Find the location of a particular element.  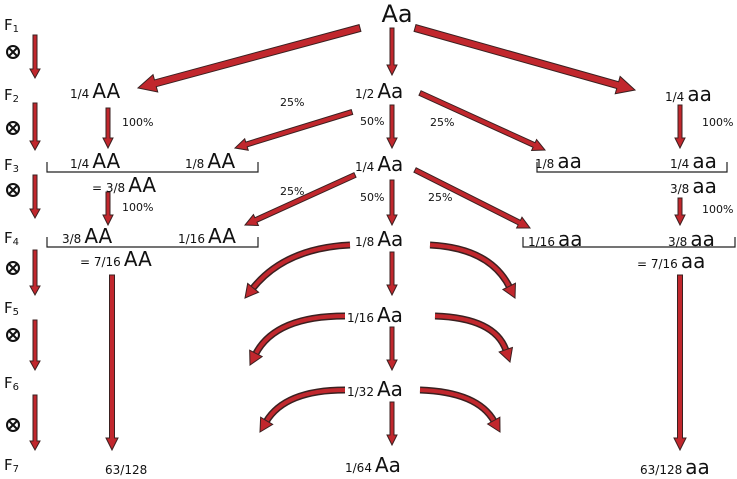

generation-label: F1 is located at coordinates (11, 26).